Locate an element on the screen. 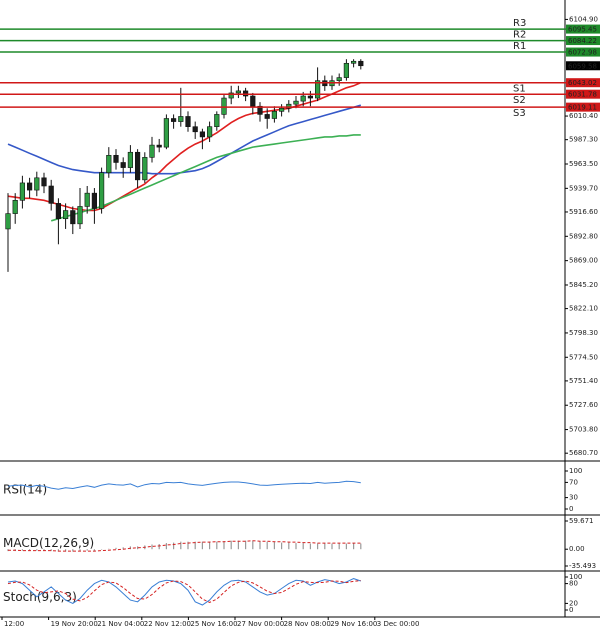 This screenshot has height=632, width=600. x-tick-label: 12:00 is located at coordinates (14, 624).